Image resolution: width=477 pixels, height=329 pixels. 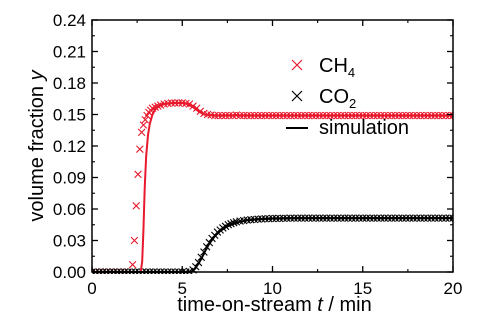 I want to click on y-axis-label: volume fraction y, so click(x=37, y=145).